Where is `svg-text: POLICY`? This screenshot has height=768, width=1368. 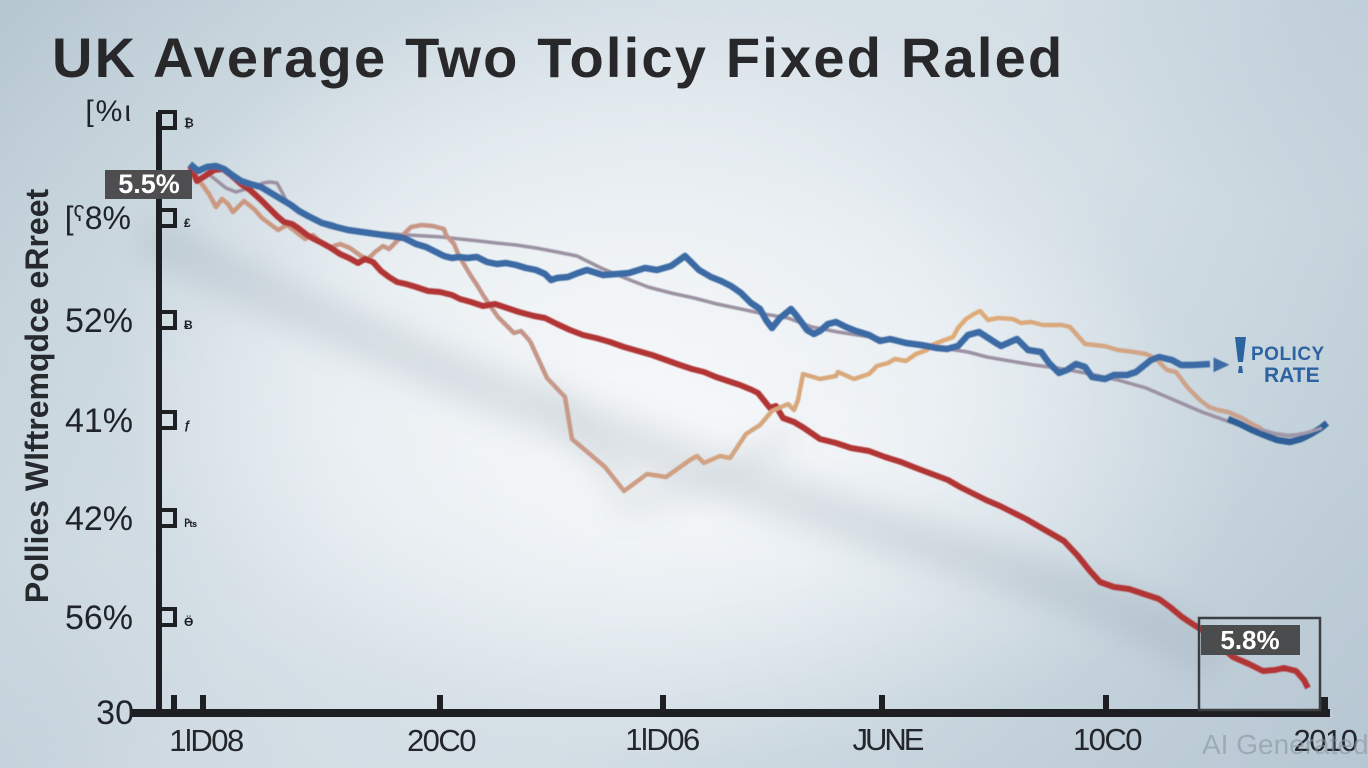
svg-text: POLICY is located at coordinates (1288, 354).